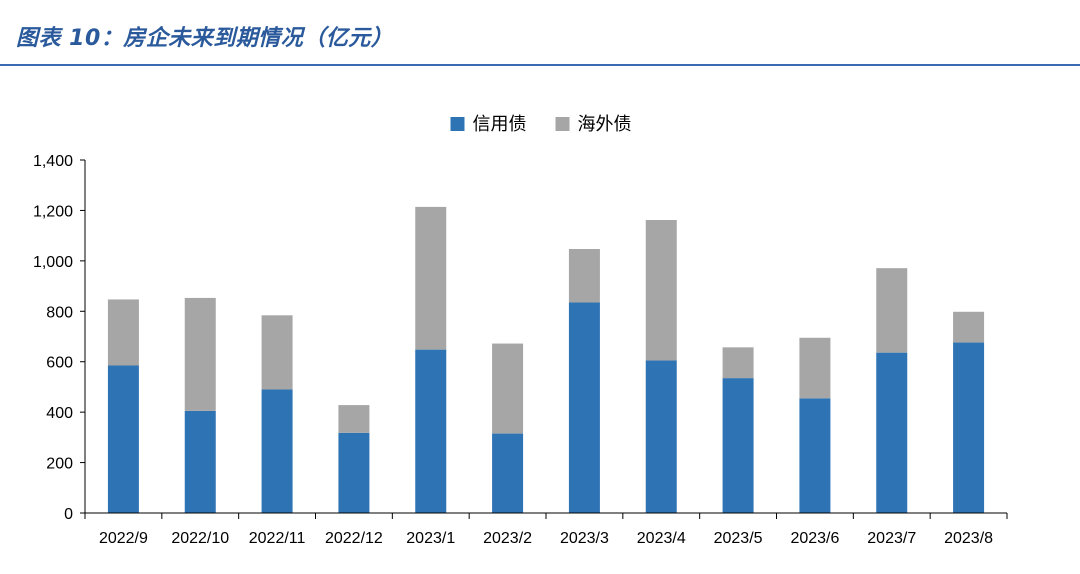 Image resolution: width=1080 pixels, height=574 pixels. Describe the element at coordinates (562, 124) in the screenshot. I see `legend-swatch-overseas-bond` at that location.